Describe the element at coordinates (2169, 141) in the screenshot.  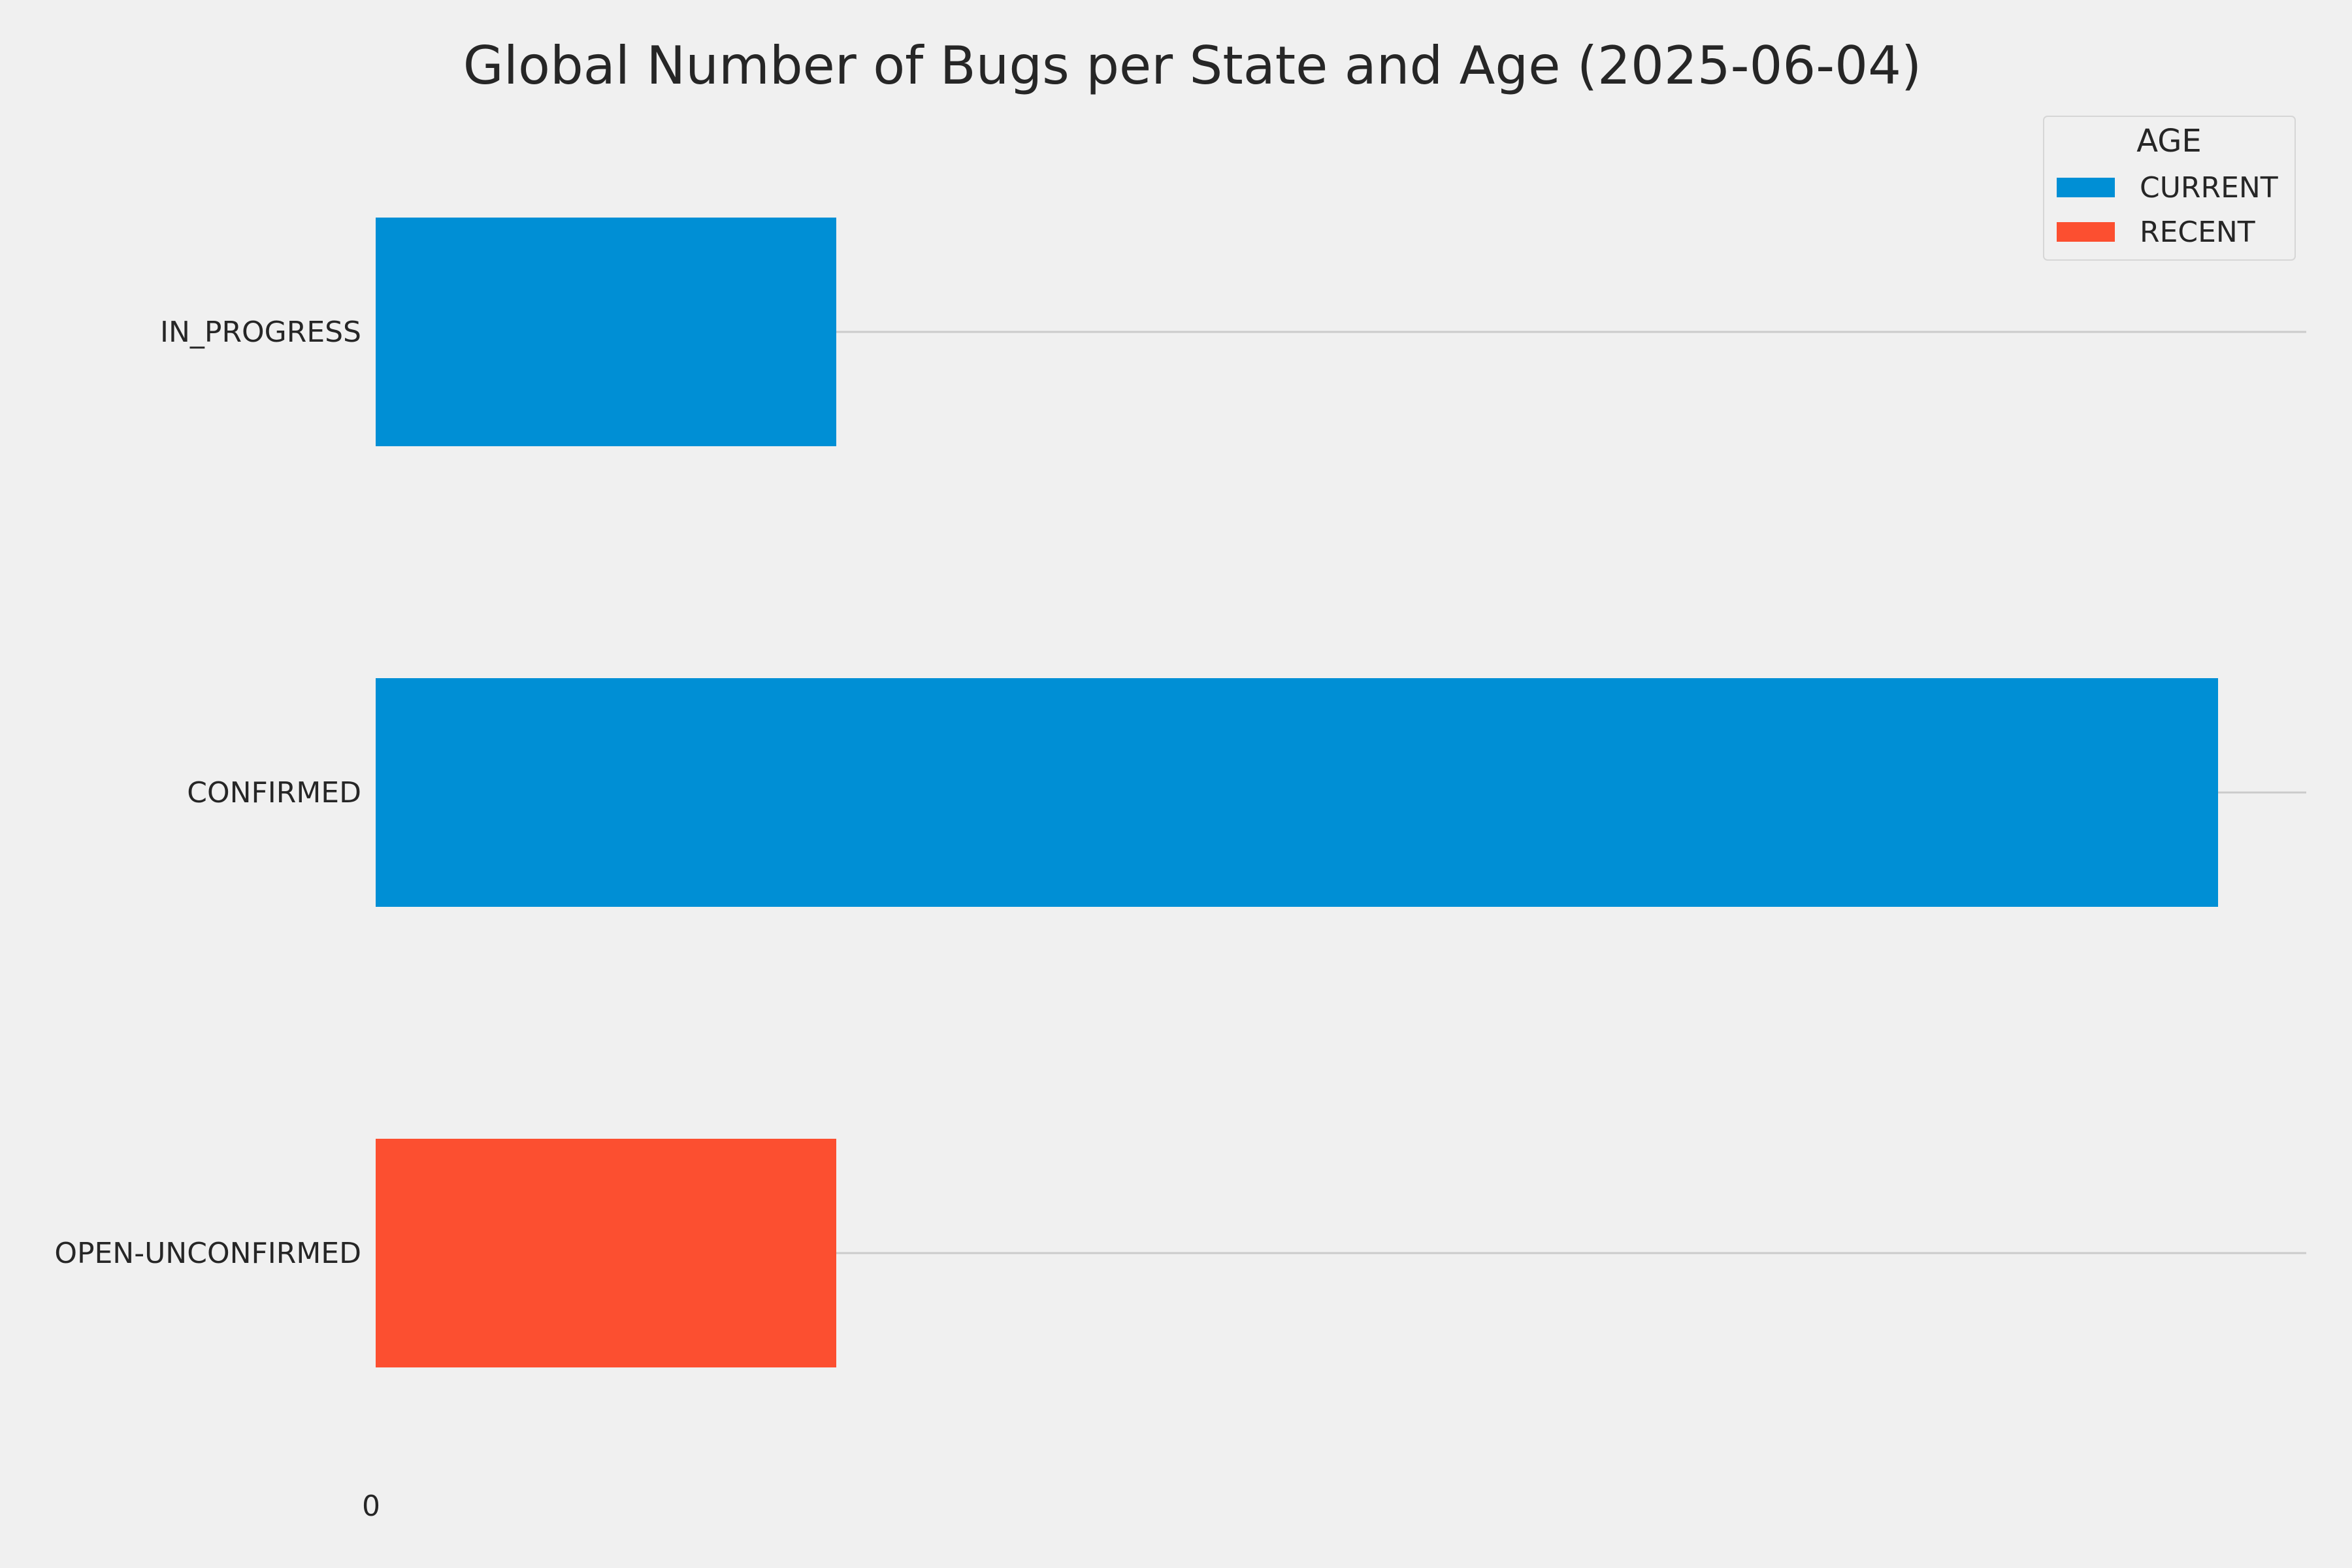
I see `legend-title: AGE` at that location.